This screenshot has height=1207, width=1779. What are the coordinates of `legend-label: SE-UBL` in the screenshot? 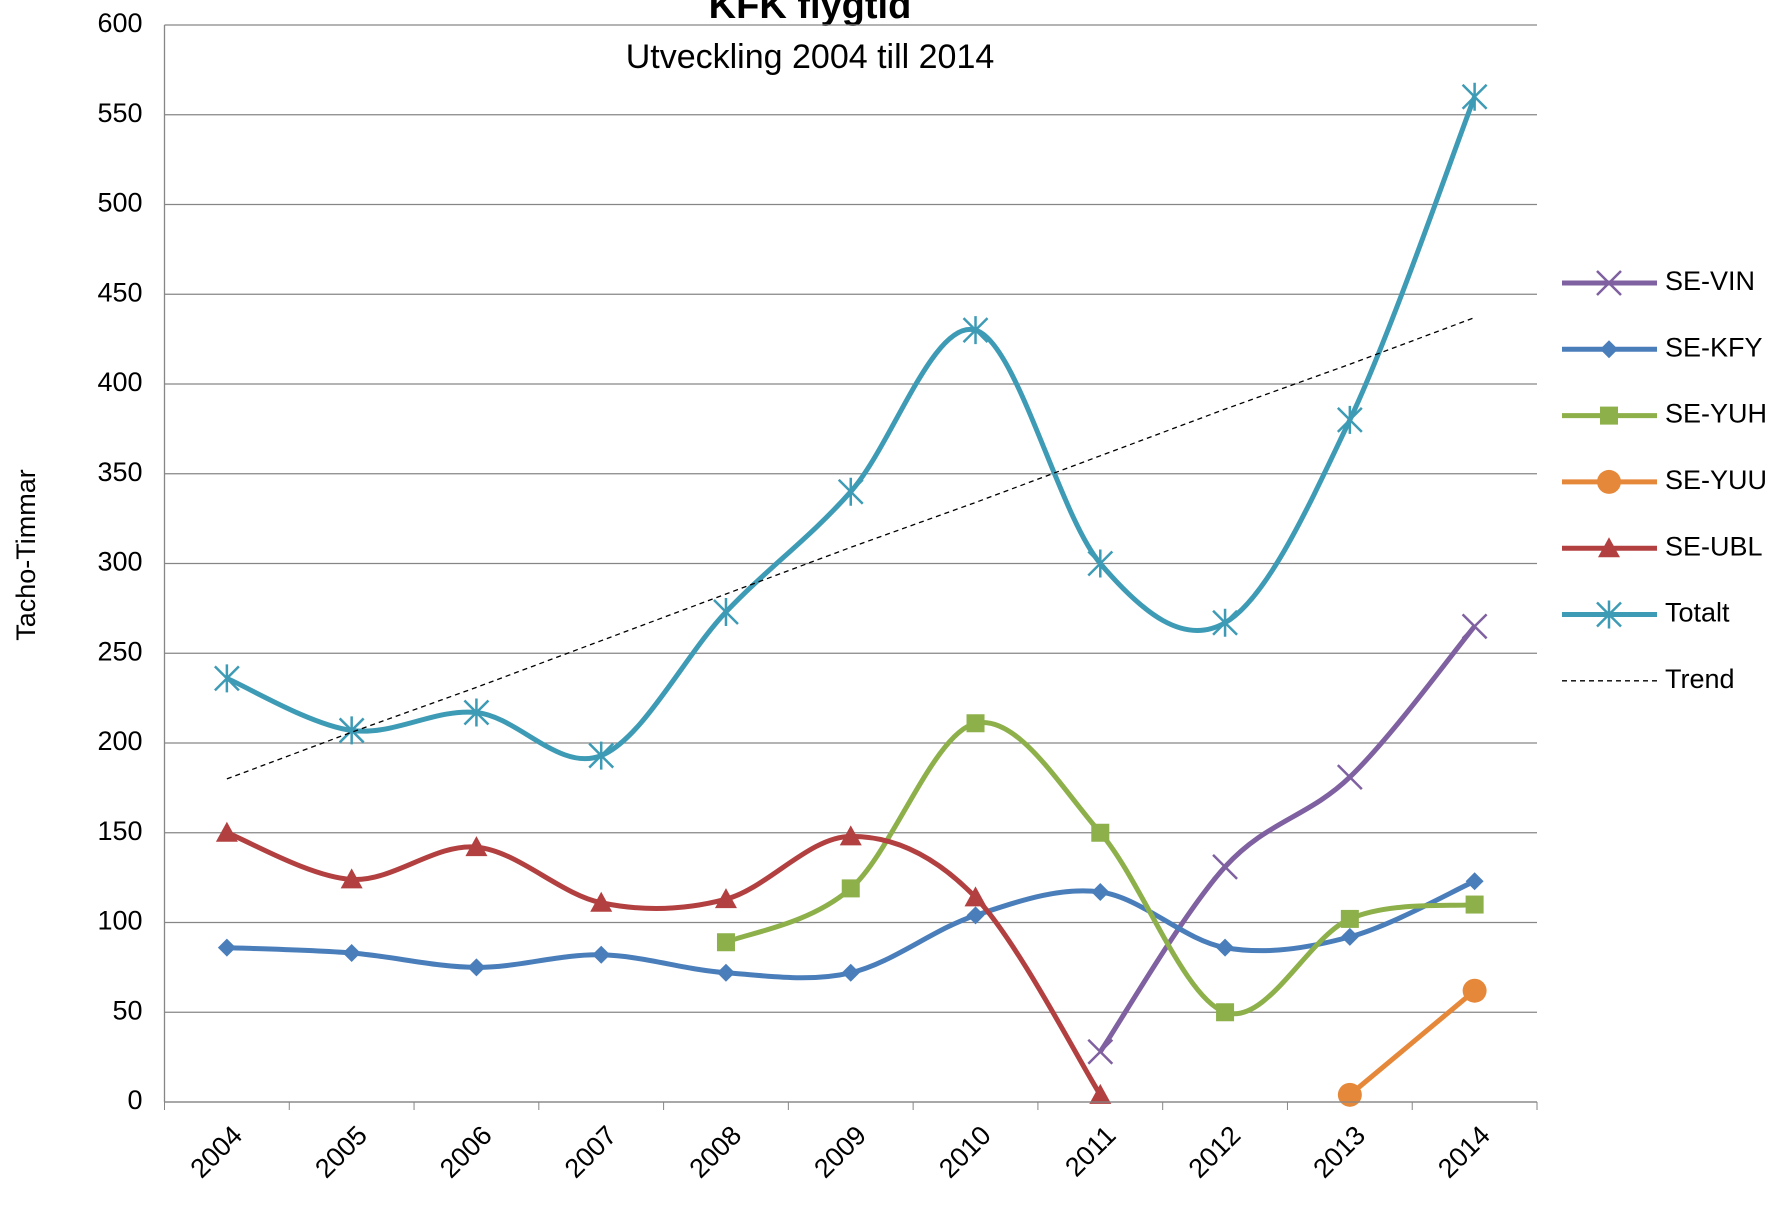 It's located at (1714, 546).